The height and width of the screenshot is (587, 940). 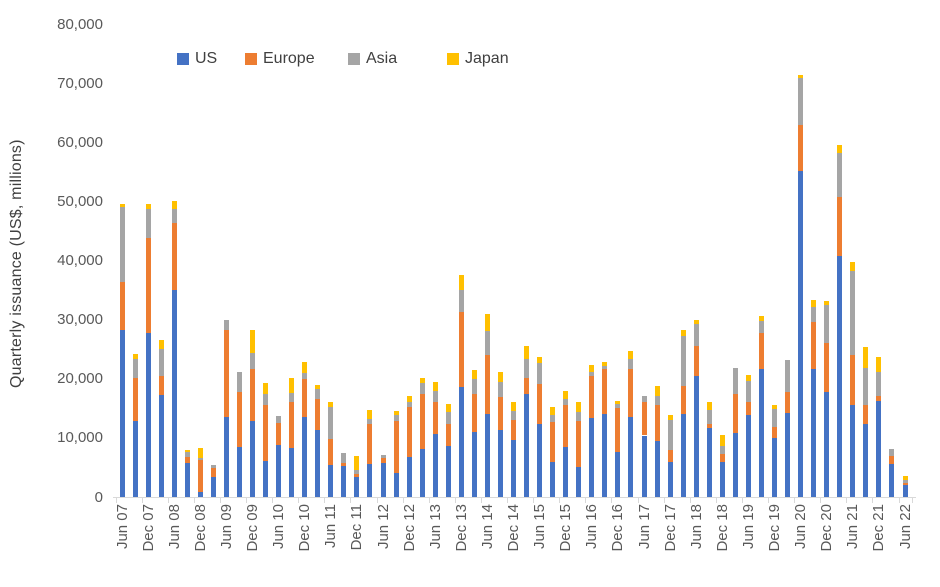 I want to click on x-tick-label-text: Dec 07, so click(x=148, y=528).